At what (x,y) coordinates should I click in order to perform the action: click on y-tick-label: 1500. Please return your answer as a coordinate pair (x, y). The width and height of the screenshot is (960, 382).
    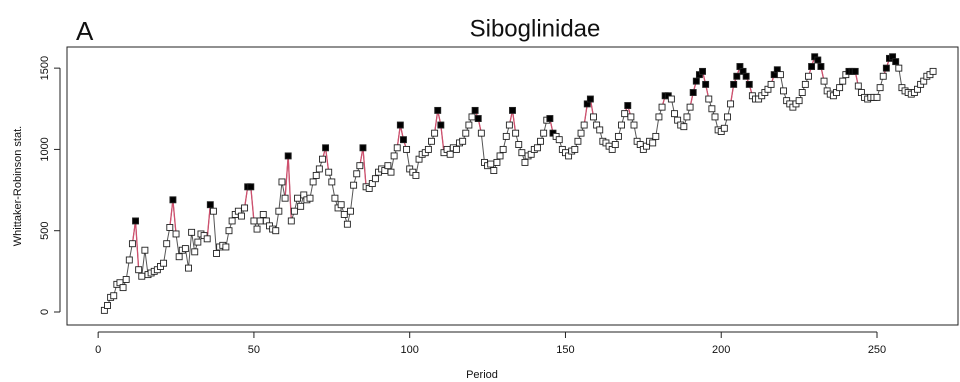
    Looking at the image, I should click on (45, 68).